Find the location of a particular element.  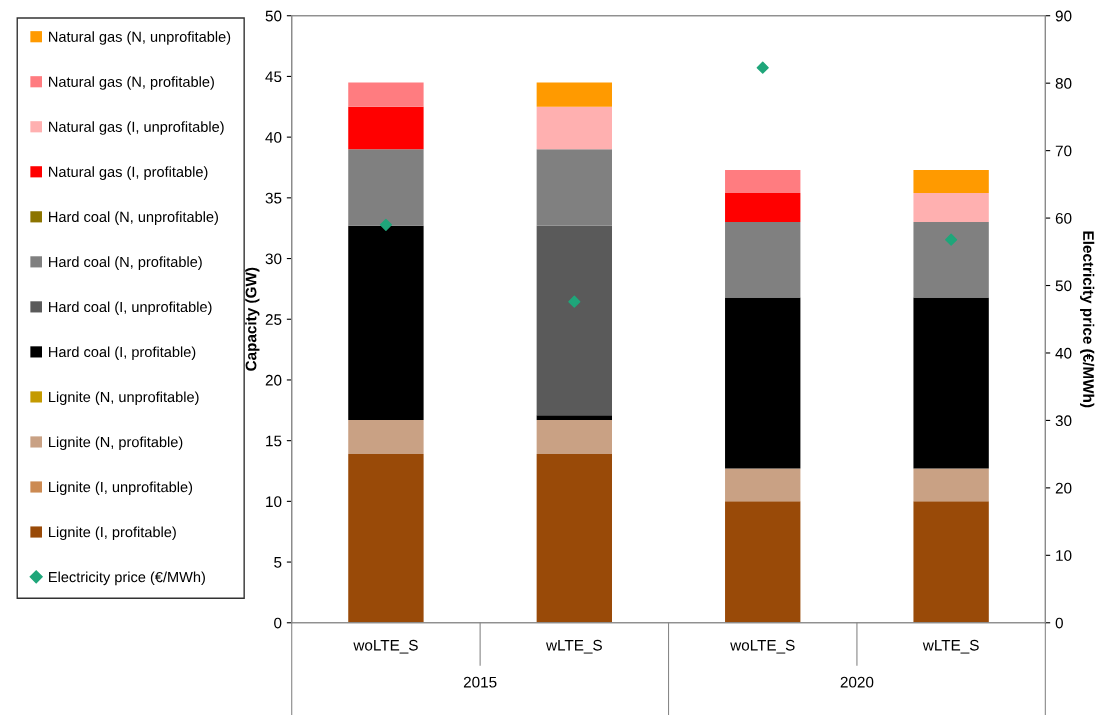

y2-tick-label: 30 is located at coordinates (1063, 421).